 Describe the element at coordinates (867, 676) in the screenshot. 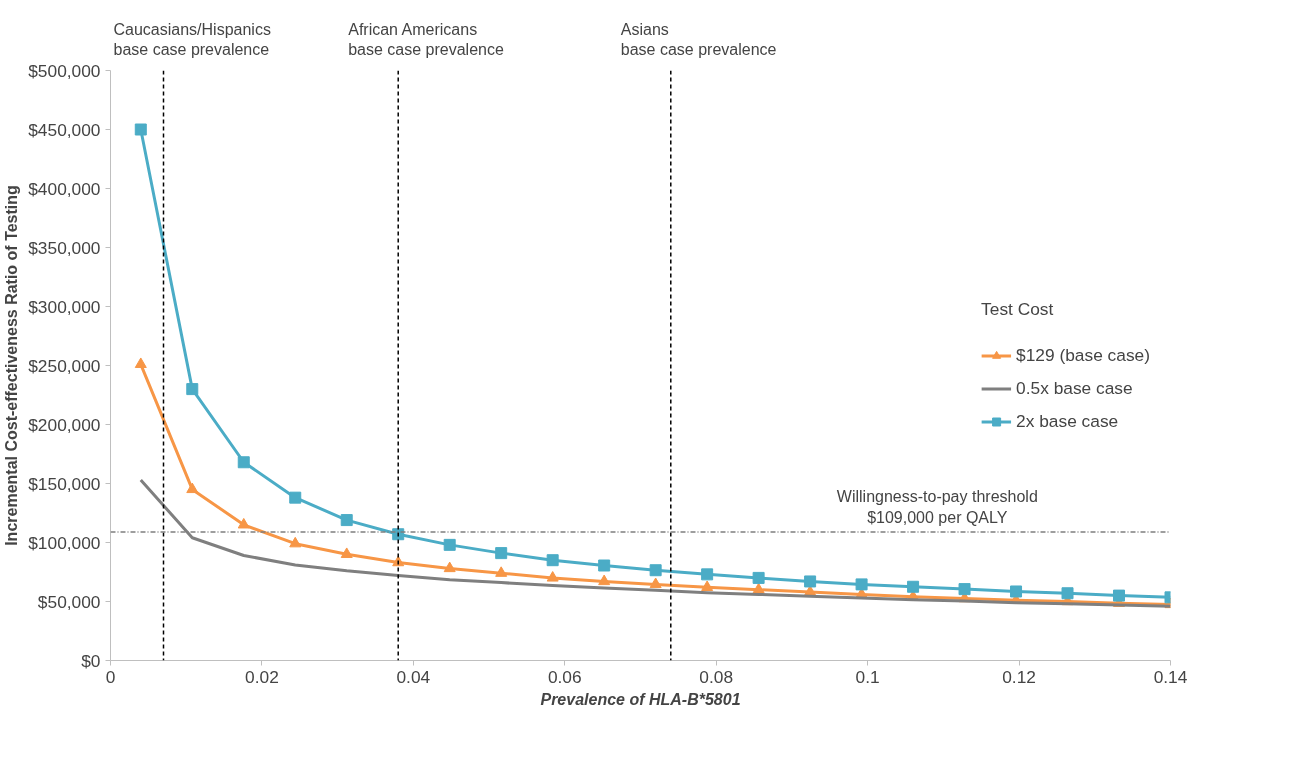

I see `x-tick-label: 0.1` at that location.